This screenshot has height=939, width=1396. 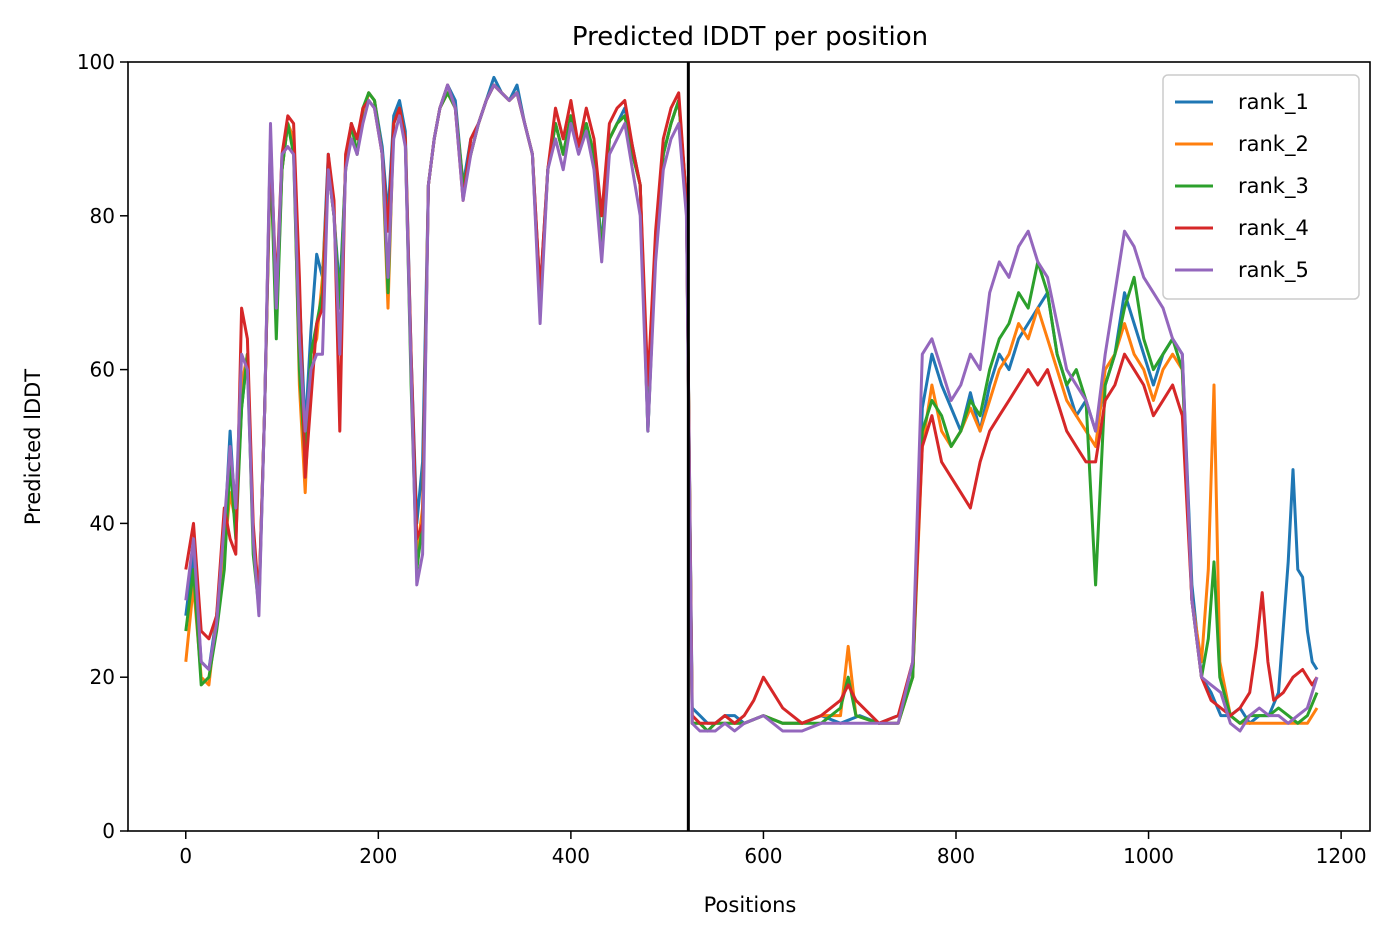 I want to click on legend-label-rank_2: rank_2, so click(x=1273, y=144).